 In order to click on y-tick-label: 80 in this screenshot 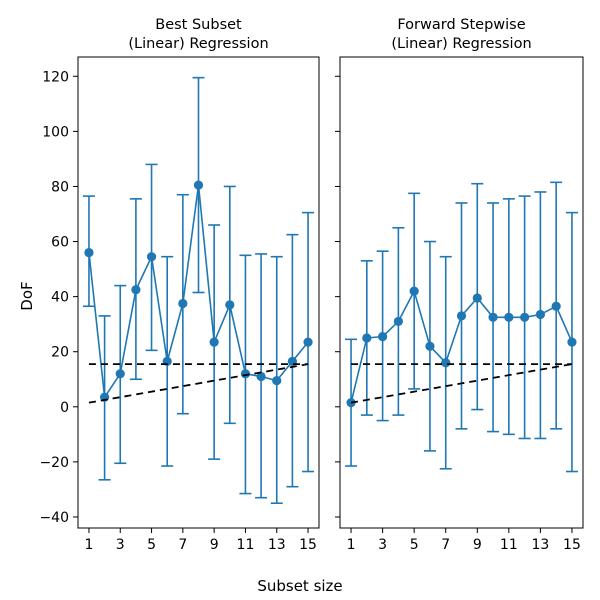, I will do `click(60, 187)`.